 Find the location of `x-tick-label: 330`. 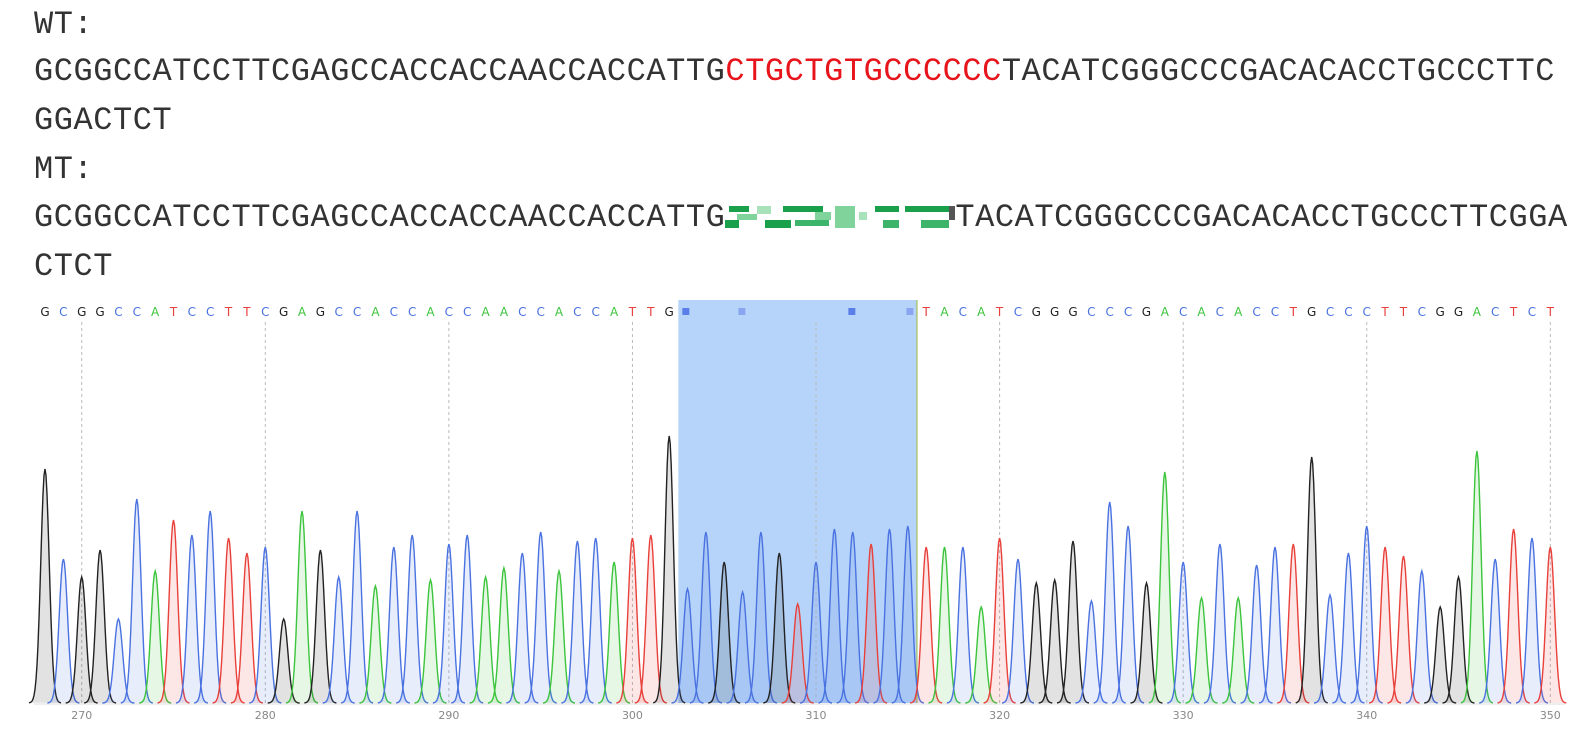

x-tick-label: 330 is located at coordinates (1183, 715).